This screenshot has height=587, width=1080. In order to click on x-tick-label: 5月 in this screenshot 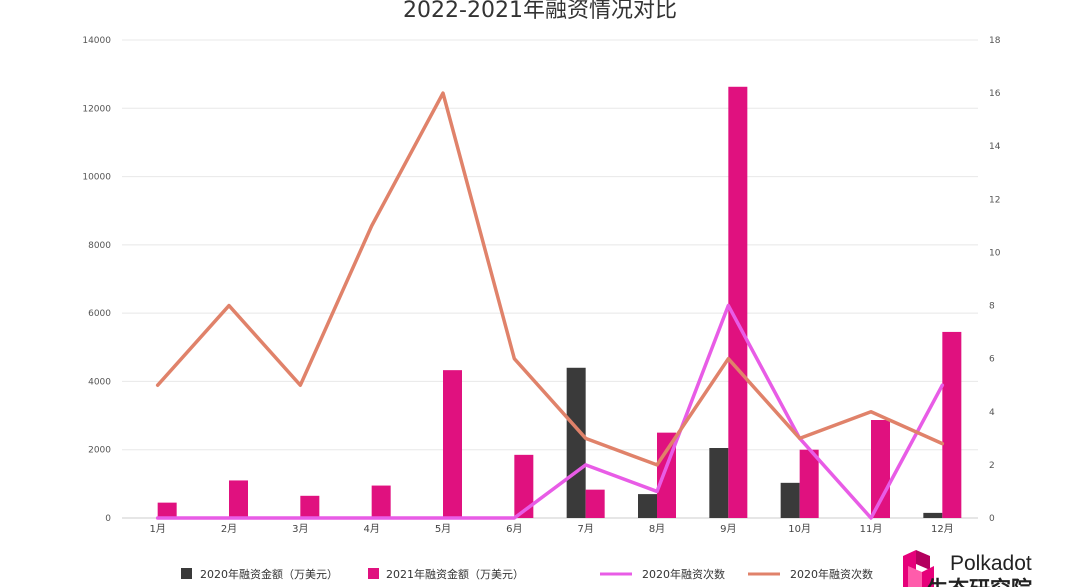, I will do `click(443, 529)`.